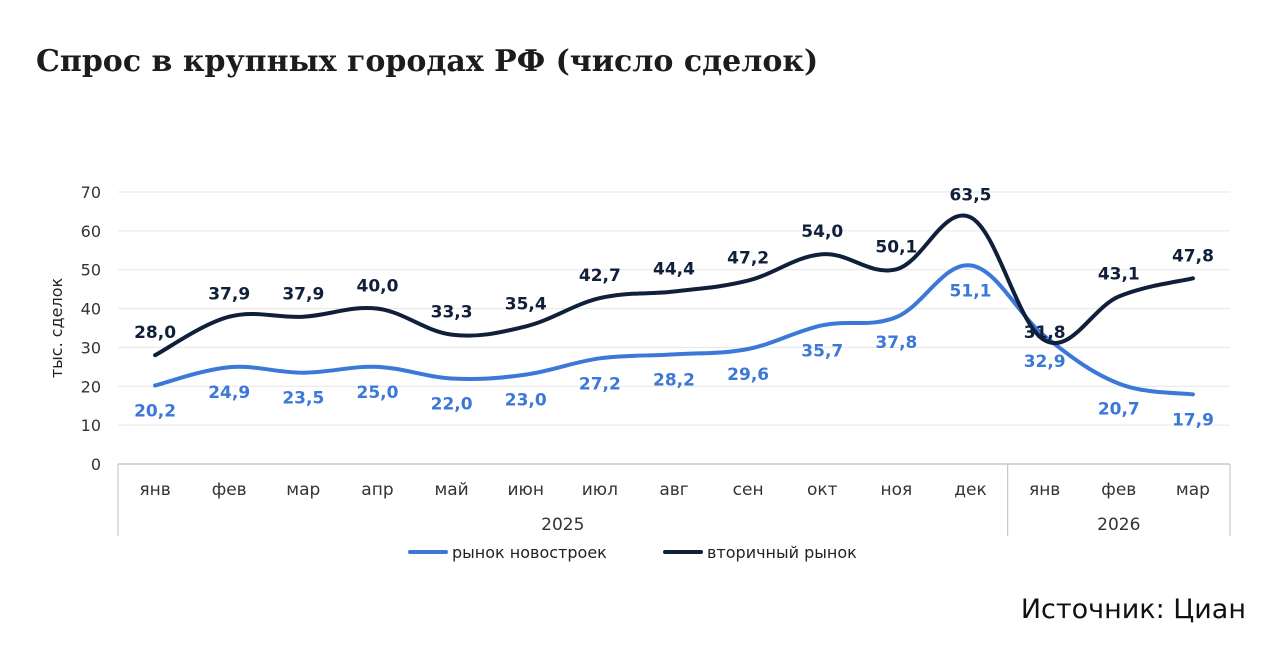 This screenshot has width=1280, height=661. Describe the element at coordinates (303, 399) in the screenshot. I see `data-label-new-buildings: 23,5` at that location.